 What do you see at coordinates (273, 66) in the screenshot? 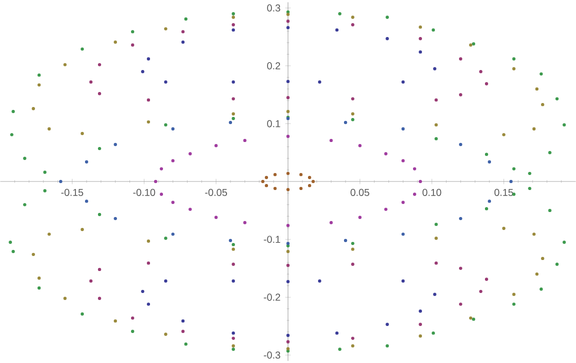
I see `y-tick-label: 0.2` at bounding box center [273, 66].